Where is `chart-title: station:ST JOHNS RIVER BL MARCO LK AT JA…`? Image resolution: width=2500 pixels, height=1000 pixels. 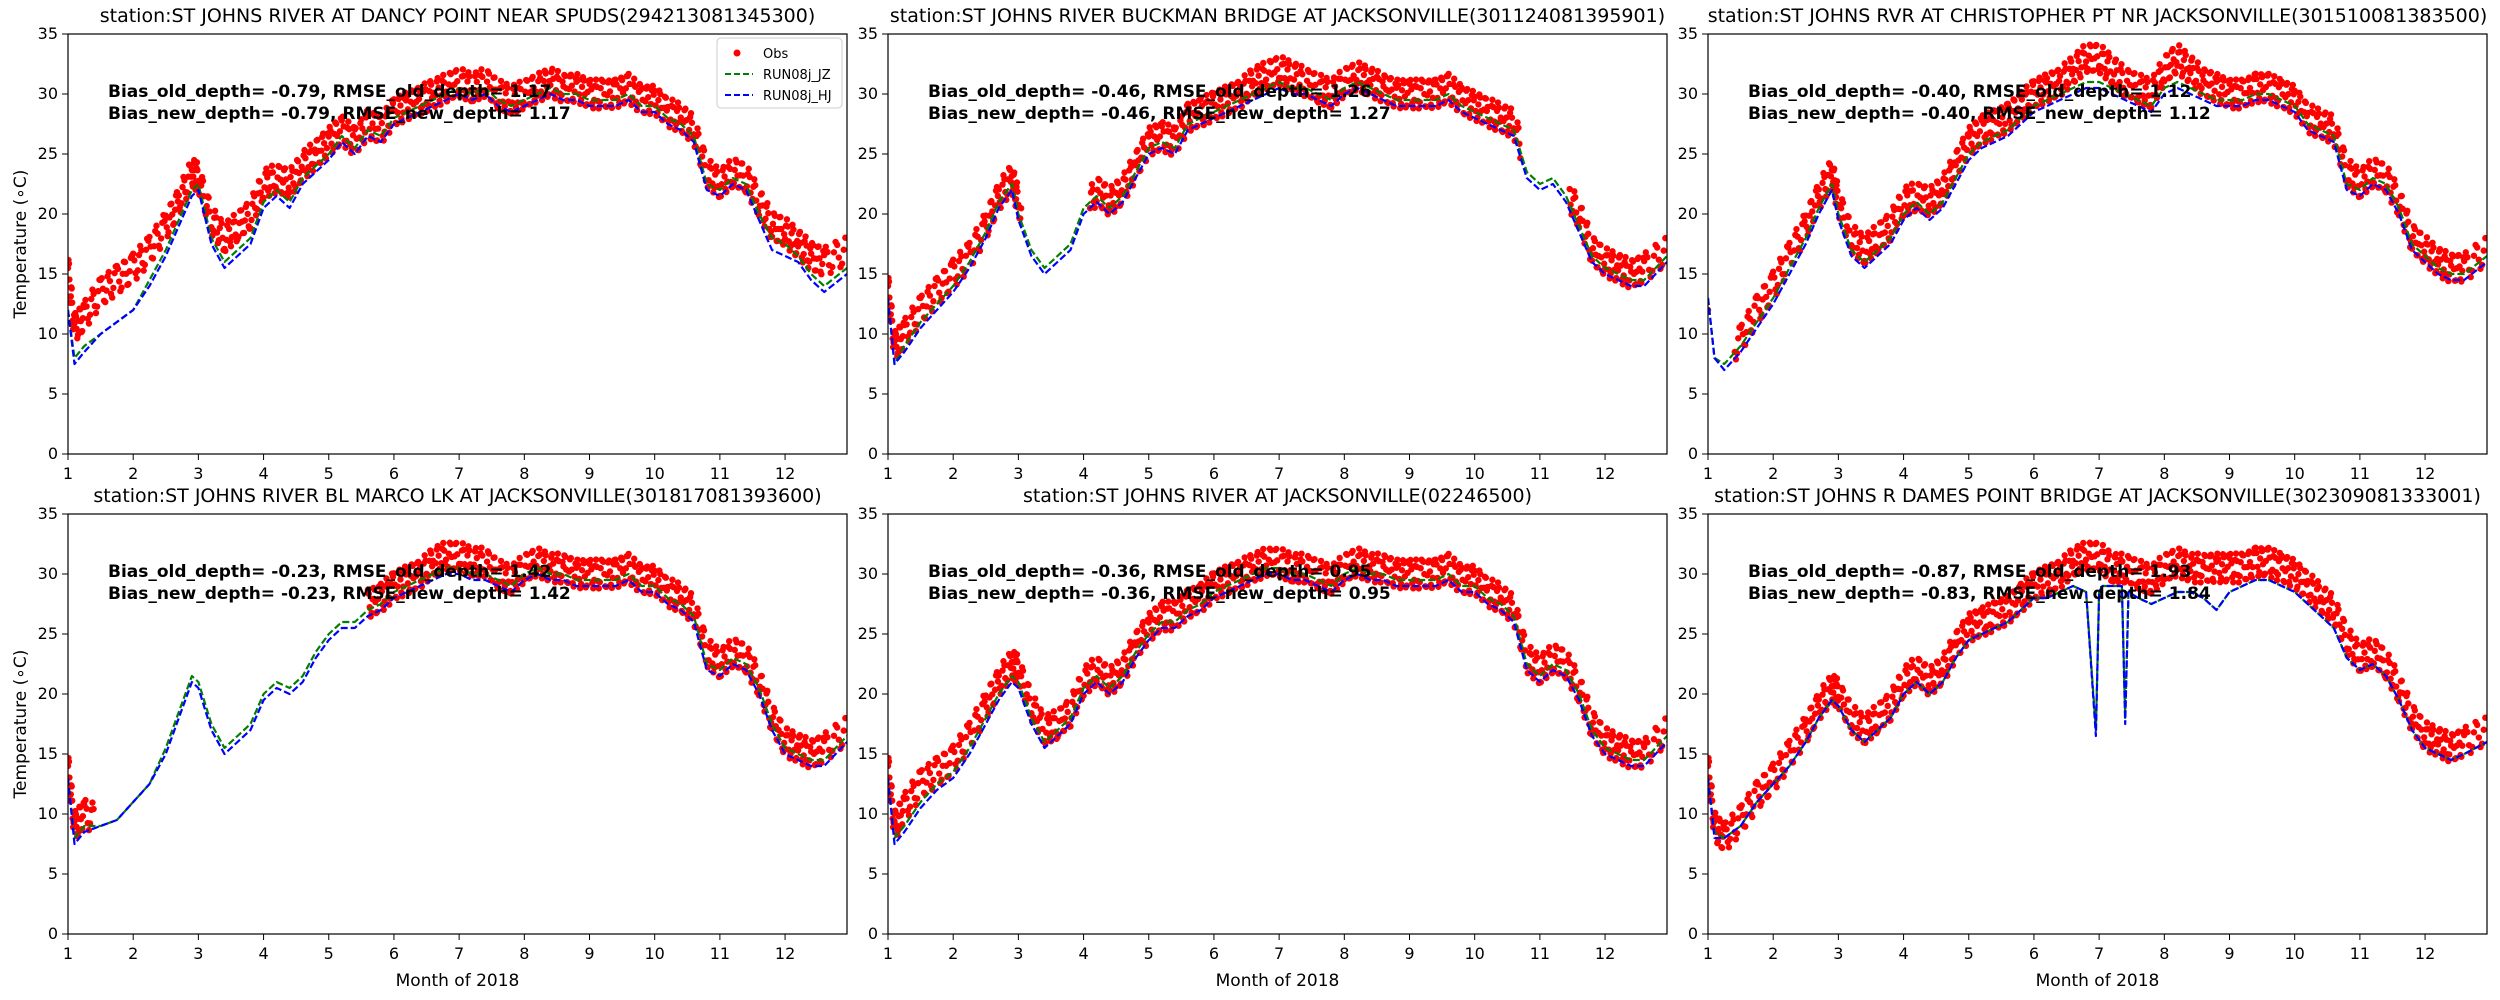
chart-title: station:ST JOHNS RIVER BL MARCO LK AT JA… is located at coordinates (457, 496).